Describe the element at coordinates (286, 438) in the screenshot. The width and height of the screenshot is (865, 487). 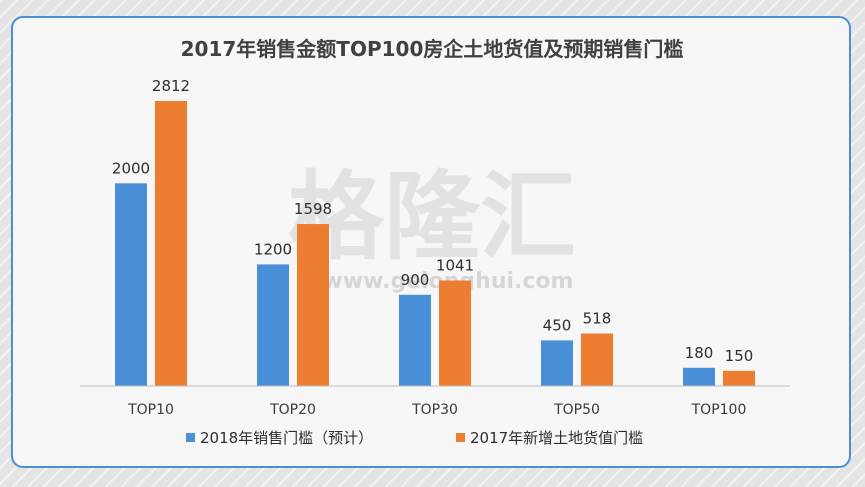
I see `legend-label-1: 2018年销售门槛（预计）` at that location.